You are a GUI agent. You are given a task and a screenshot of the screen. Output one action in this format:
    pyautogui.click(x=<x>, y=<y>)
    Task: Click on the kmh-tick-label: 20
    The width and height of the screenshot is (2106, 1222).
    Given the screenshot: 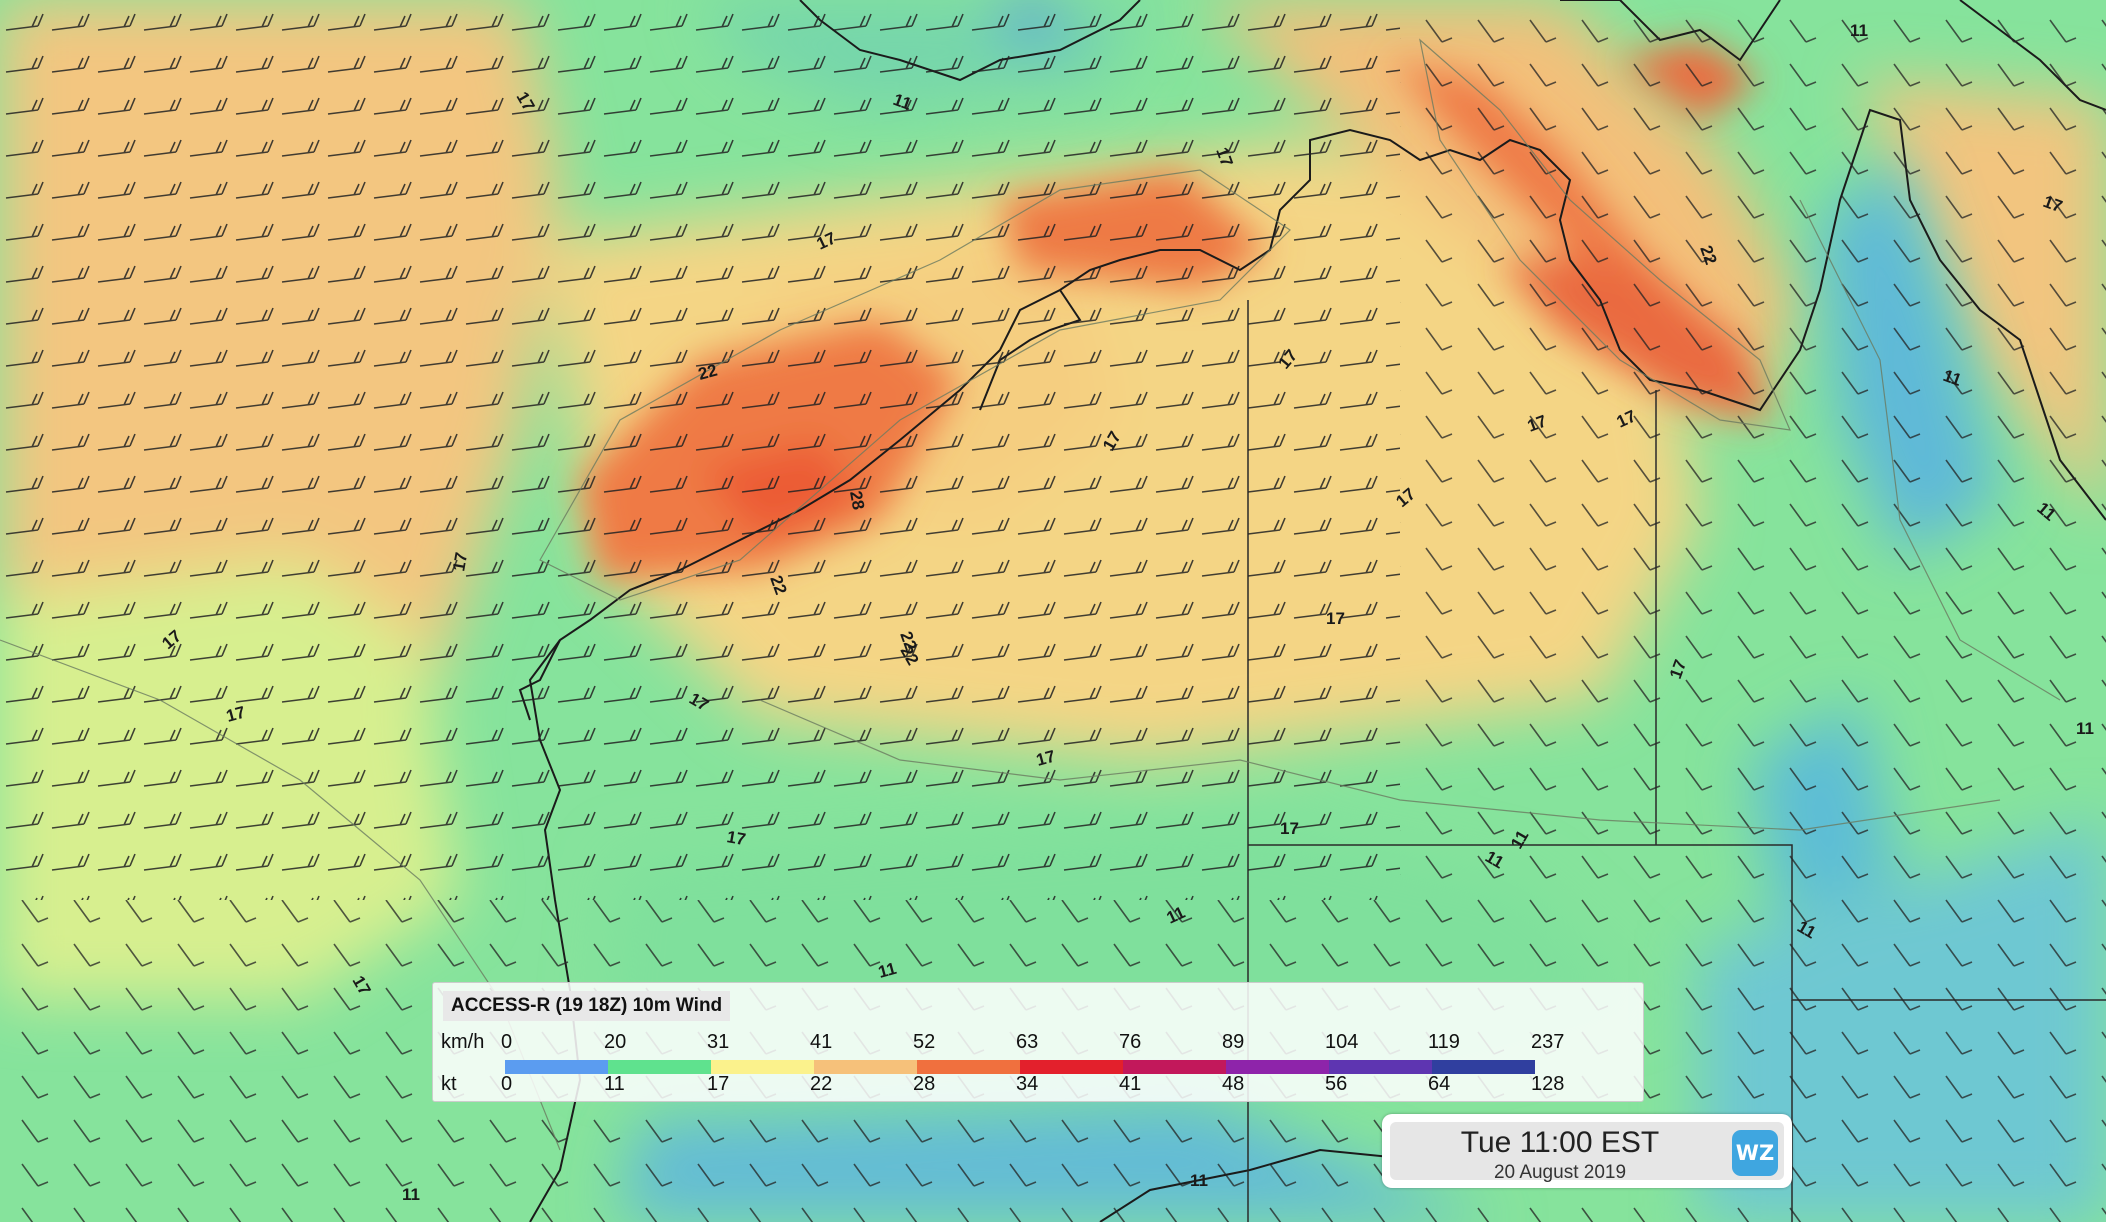 What is the action you would take?
    pyautogui.click(x=615, y=1042)
    